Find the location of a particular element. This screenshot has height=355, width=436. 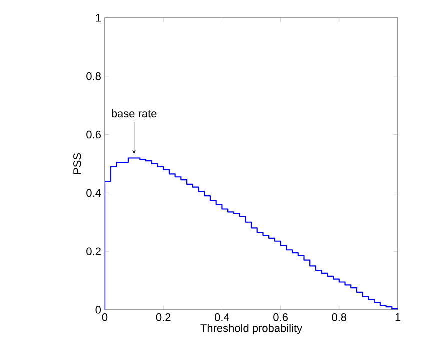

y-tick-label: 0.4 is located at coordinates (94, 193).